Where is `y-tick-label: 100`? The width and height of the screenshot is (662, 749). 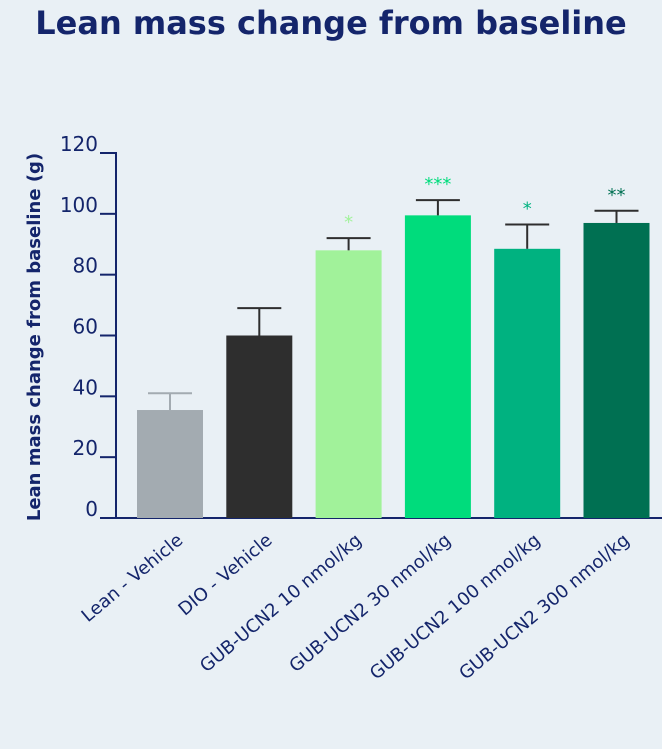
y-tick-label: 100 is located at coordinates (79, 205).